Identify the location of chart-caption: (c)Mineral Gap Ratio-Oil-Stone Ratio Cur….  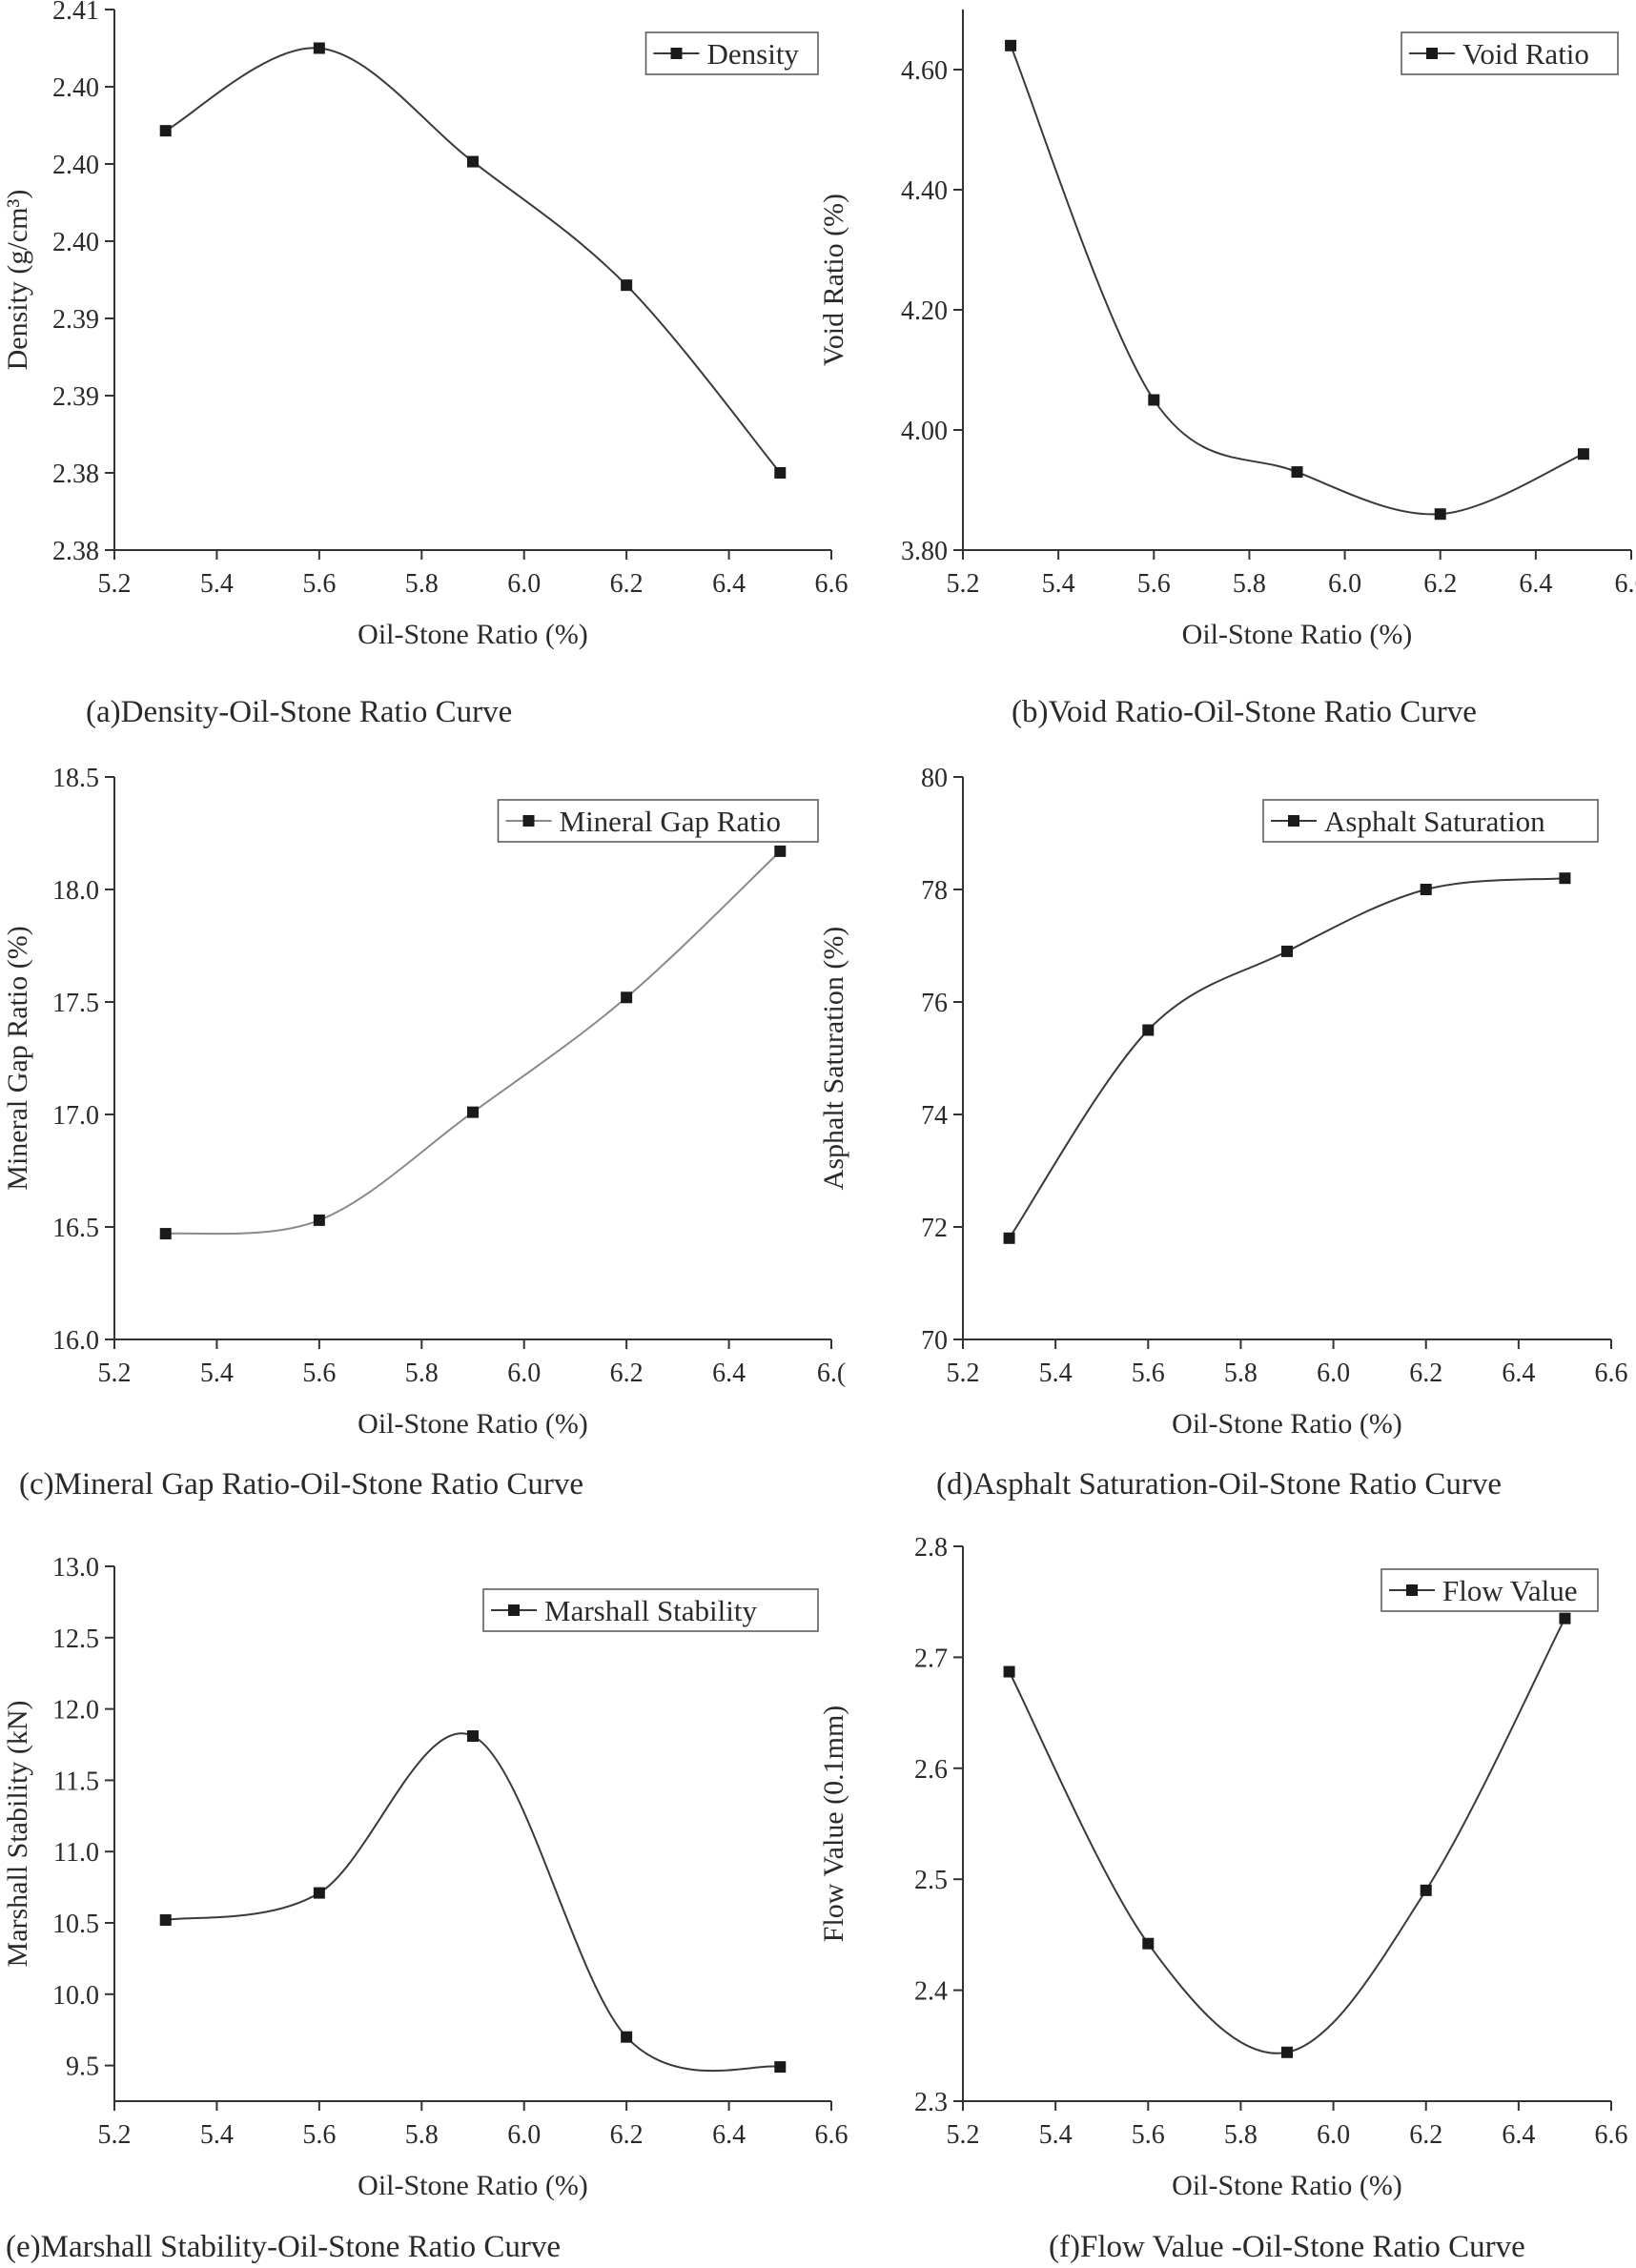
(301, 1484).